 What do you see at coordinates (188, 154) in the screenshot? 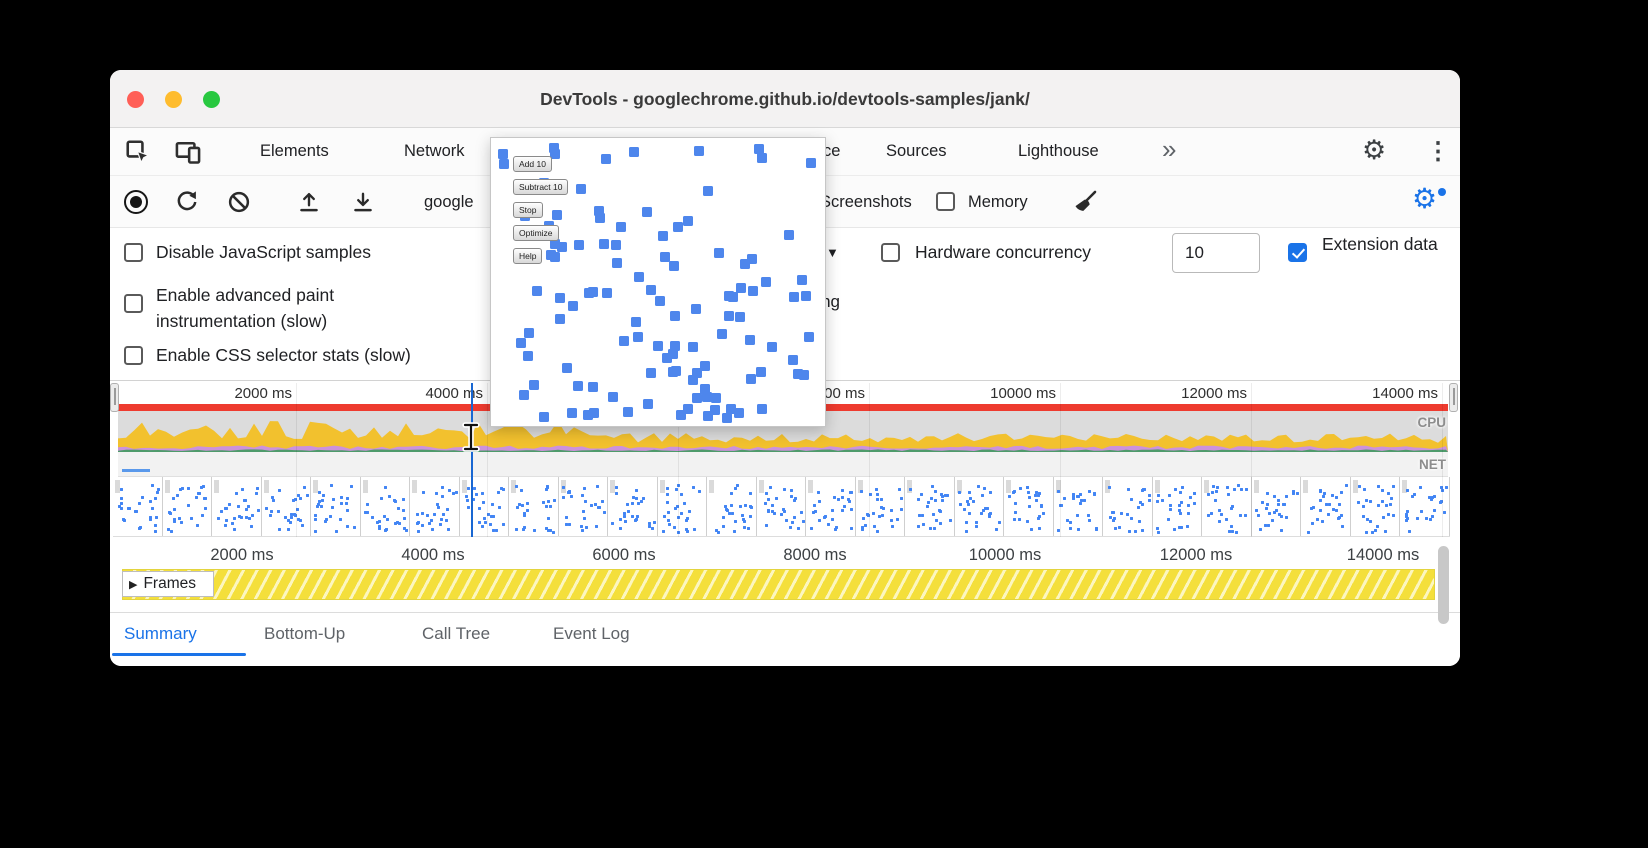
I see `device-toolbar-icon` at bounding box center [188, 154].